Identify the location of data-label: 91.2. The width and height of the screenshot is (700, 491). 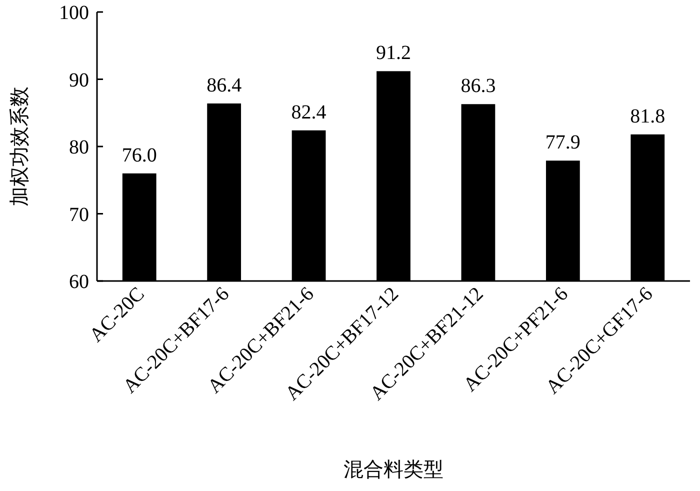
(393, 53).